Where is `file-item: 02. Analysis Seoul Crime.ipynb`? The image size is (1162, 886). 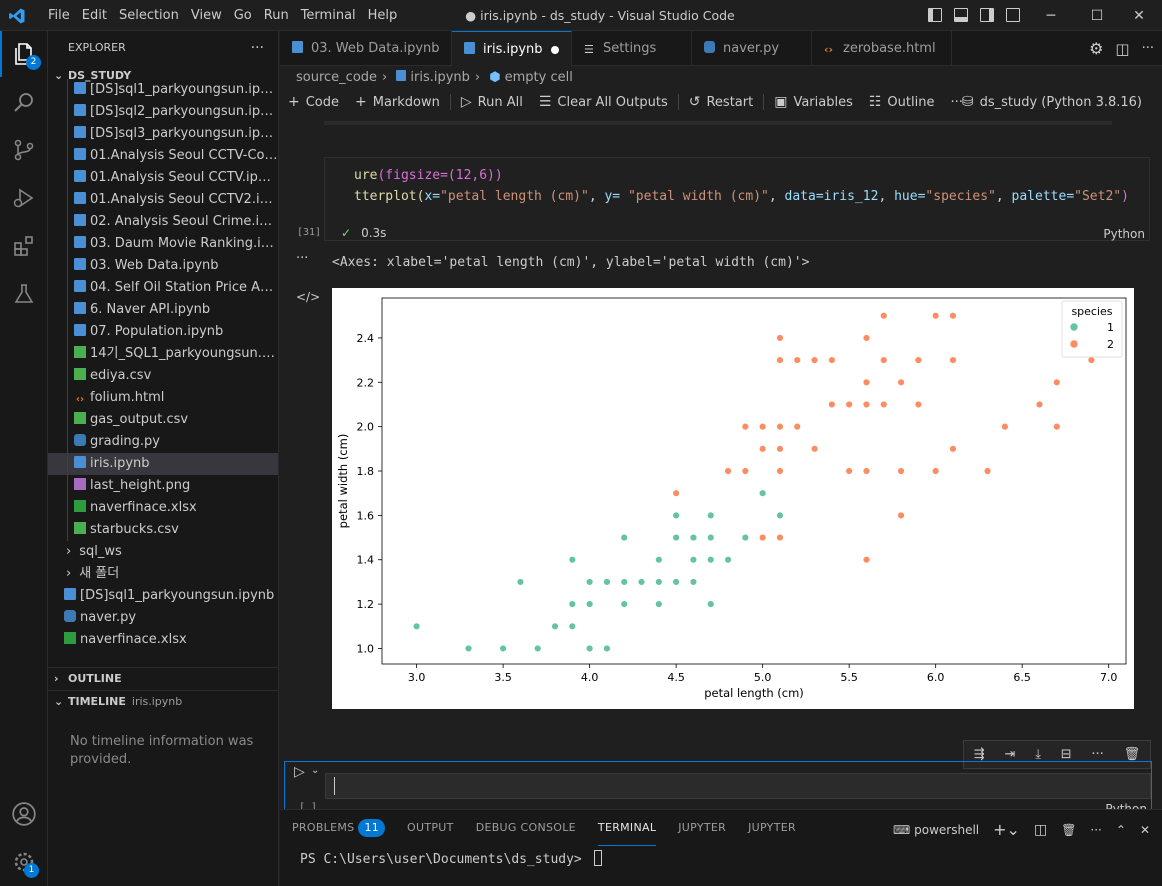
file-item: 02. Analysis Seoul Crime.ipynb is located at coordinates (163, 222).